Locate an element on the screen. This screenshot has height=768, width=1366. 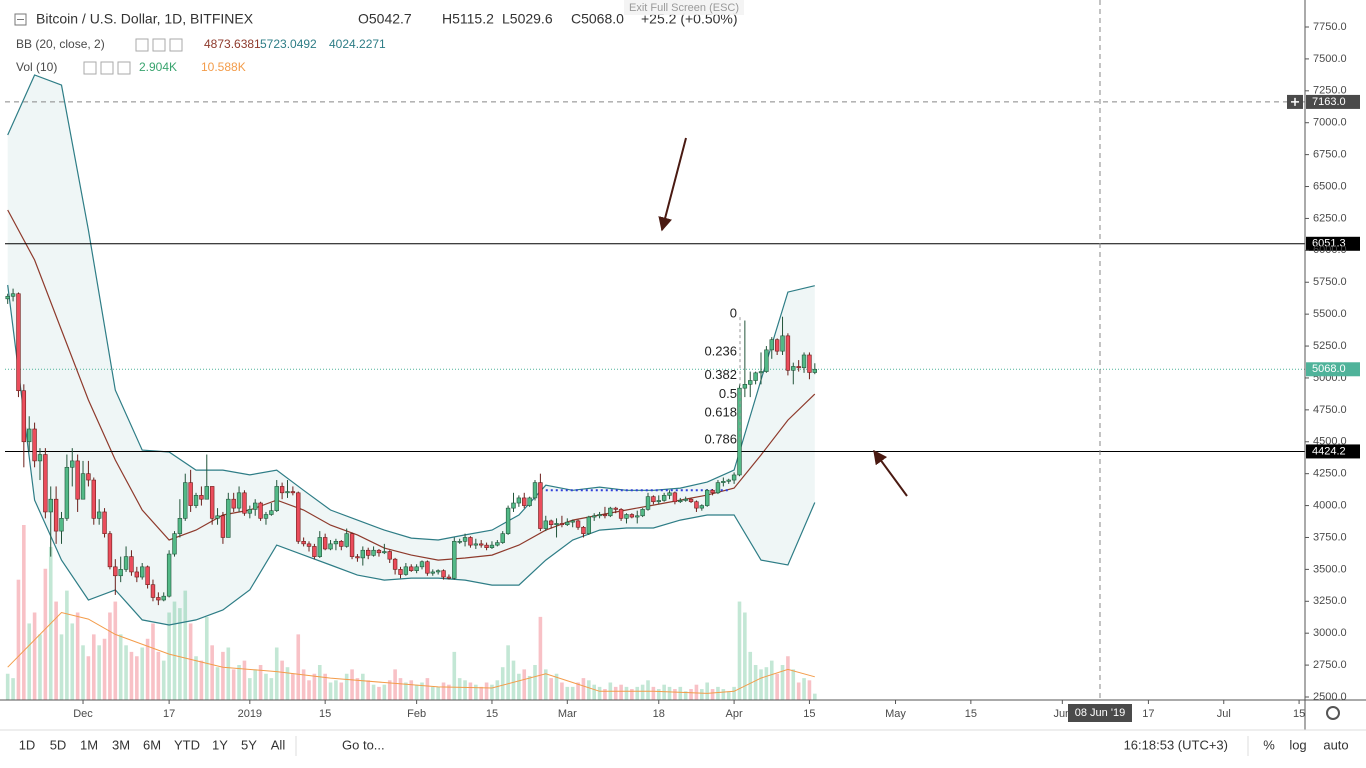
interval-button: 1D is located at coordinates (27, 744).